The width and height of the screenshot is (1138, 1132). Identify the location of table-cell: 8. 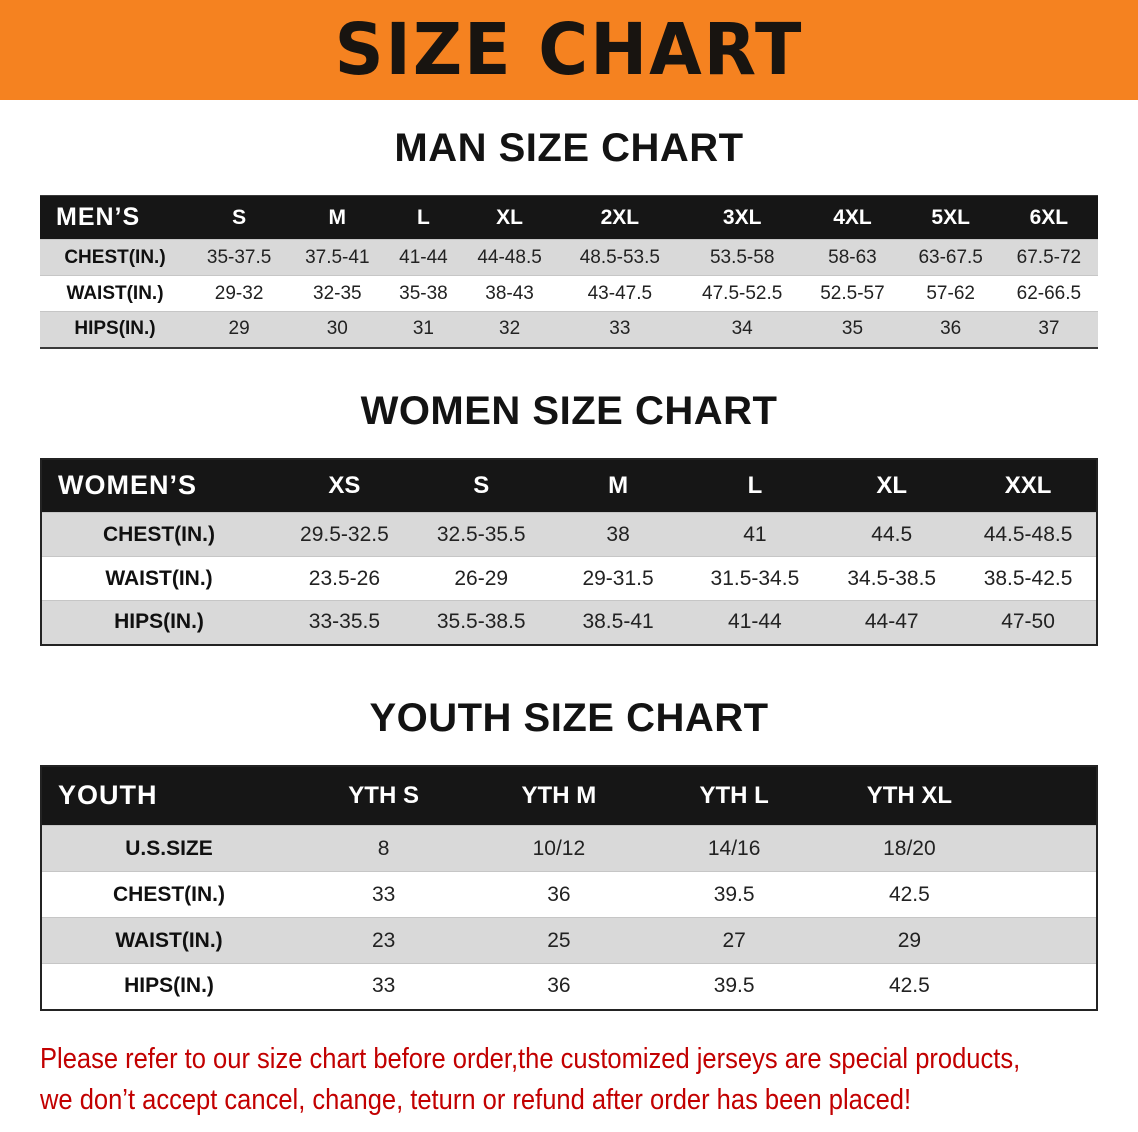
(384, 848).